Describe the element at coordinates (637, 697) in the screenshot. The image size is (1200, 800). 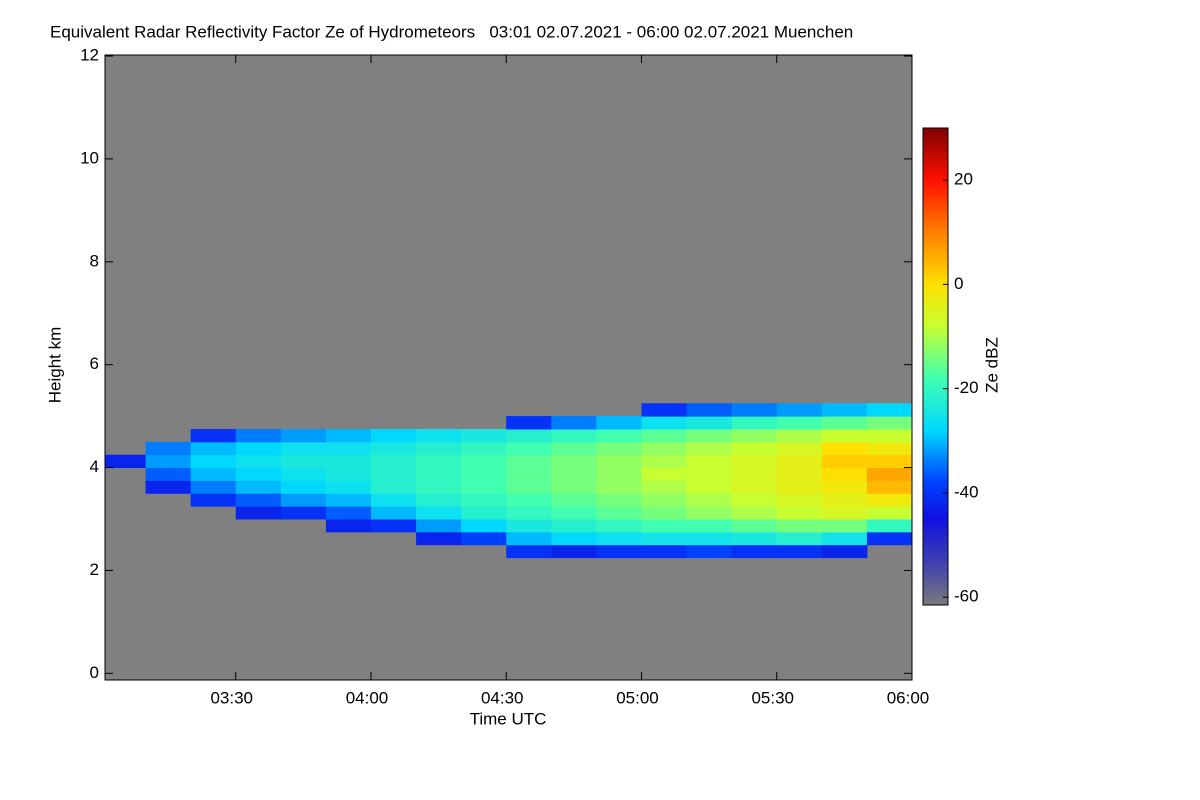
I see `x-tick-label: 05:00` at that location.